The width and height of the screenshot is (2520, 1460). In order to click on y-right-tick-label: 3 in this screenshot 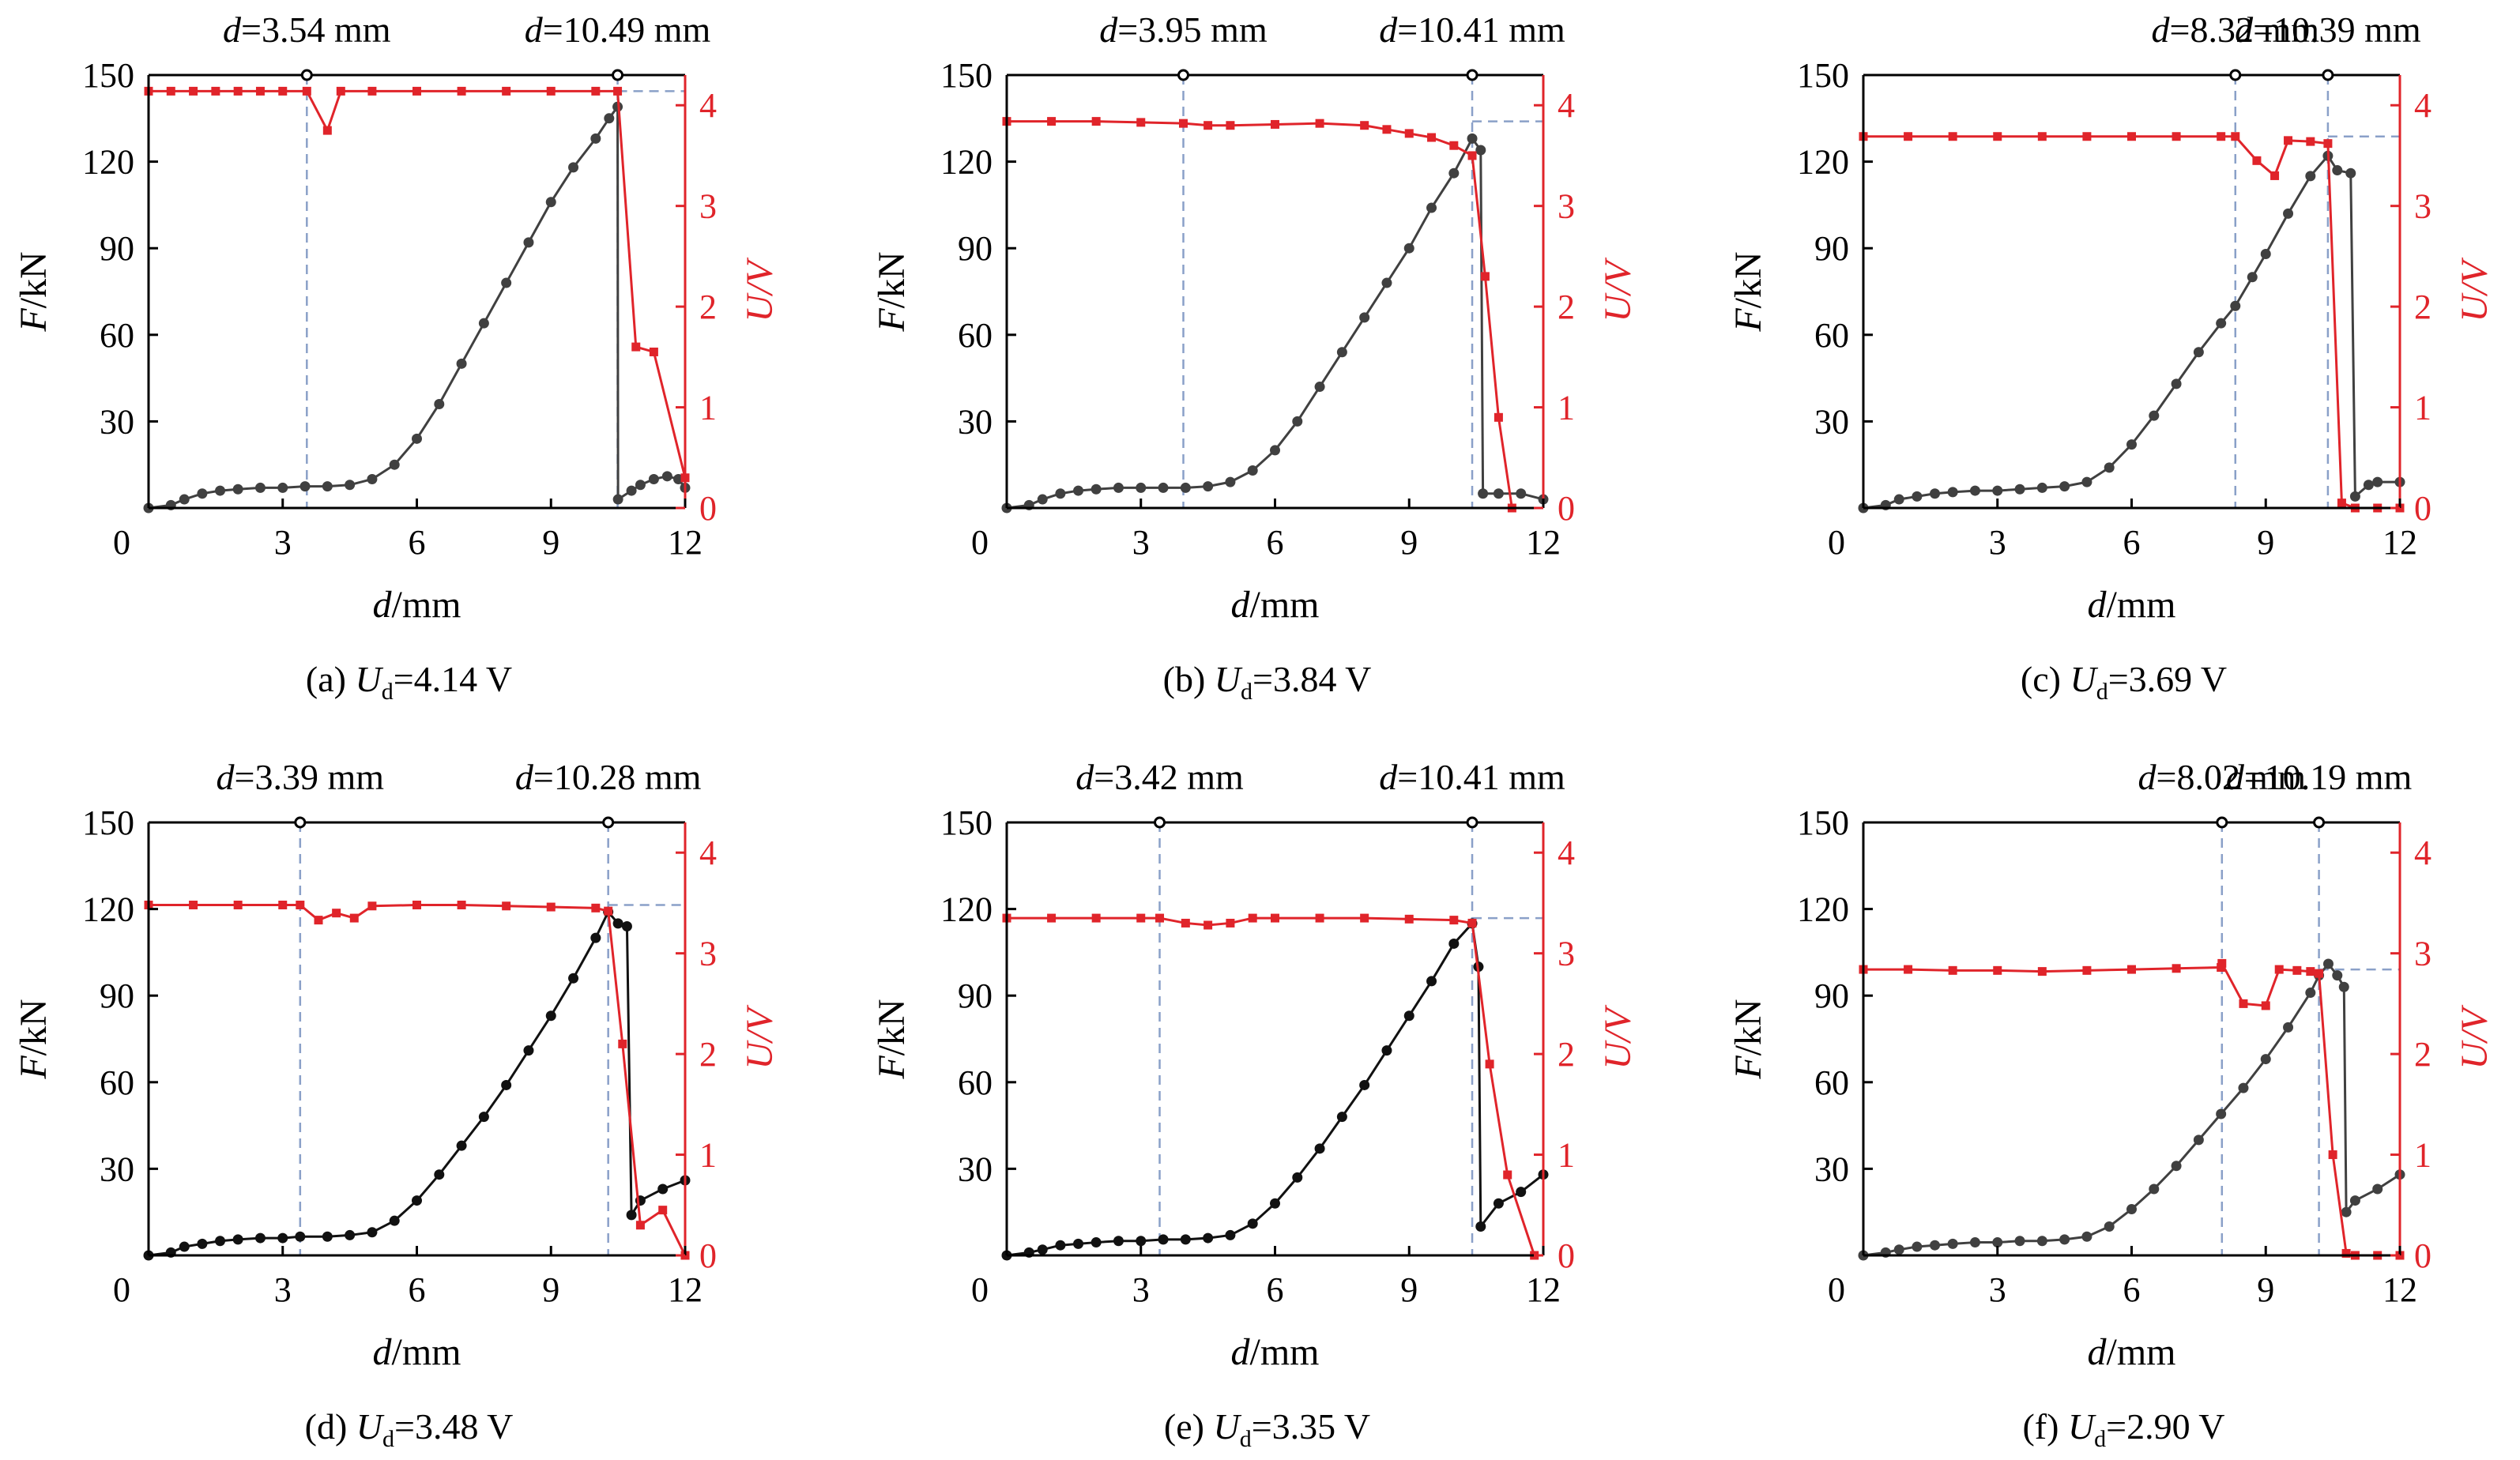, I will do `click(2422, 206)`.